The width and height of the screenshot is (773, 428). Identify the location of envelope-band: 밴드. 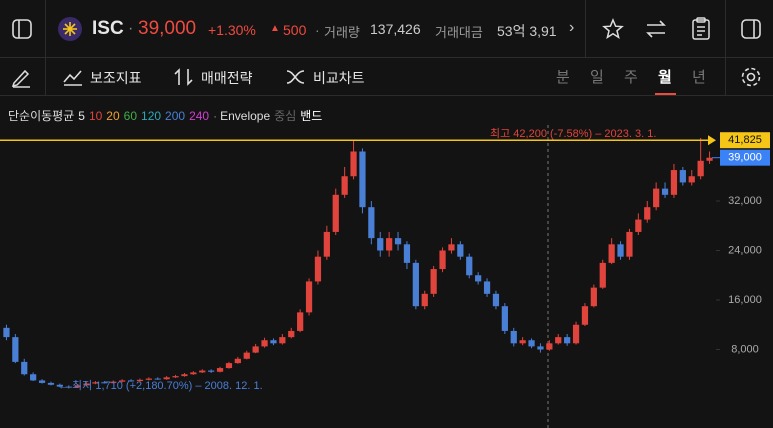
(311, 116).